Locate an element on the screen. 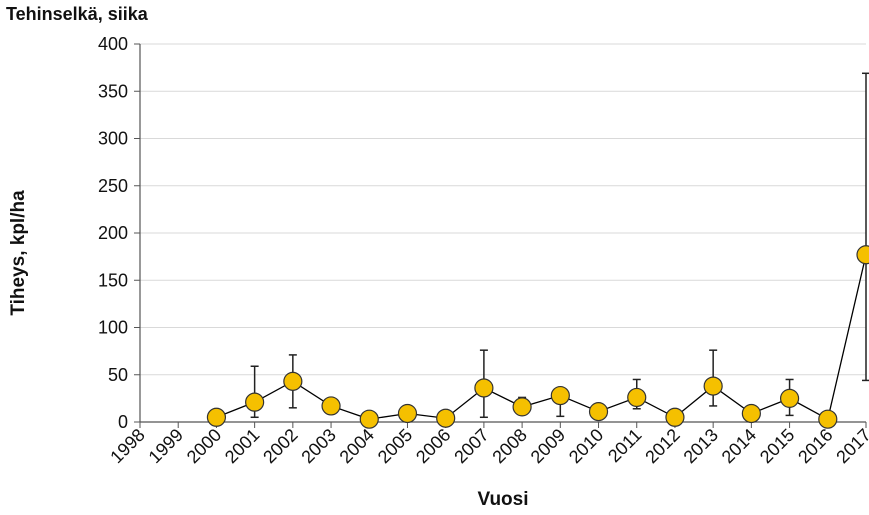  x-tick-label: 2011 is located at coordinates (625, 446).